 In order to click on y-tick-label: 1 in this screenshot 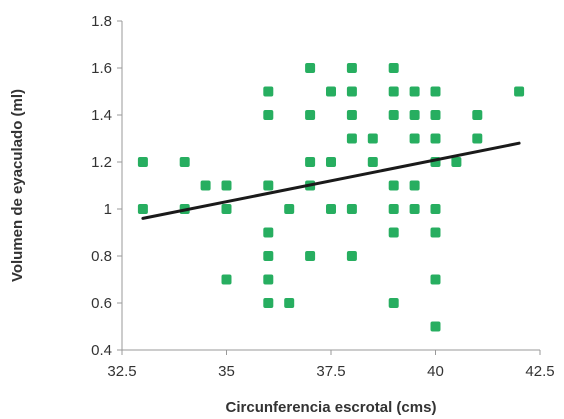, I will do `click(108, 209)`.